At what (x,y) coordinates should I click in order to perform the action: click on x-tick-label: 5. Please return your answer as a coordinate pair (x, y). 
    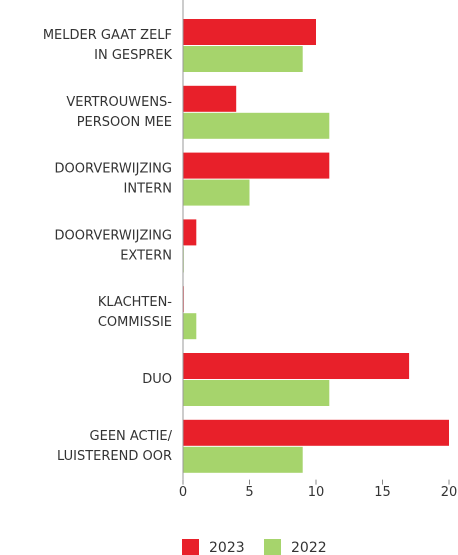
    Looking at the image, I should click on (249, 492).